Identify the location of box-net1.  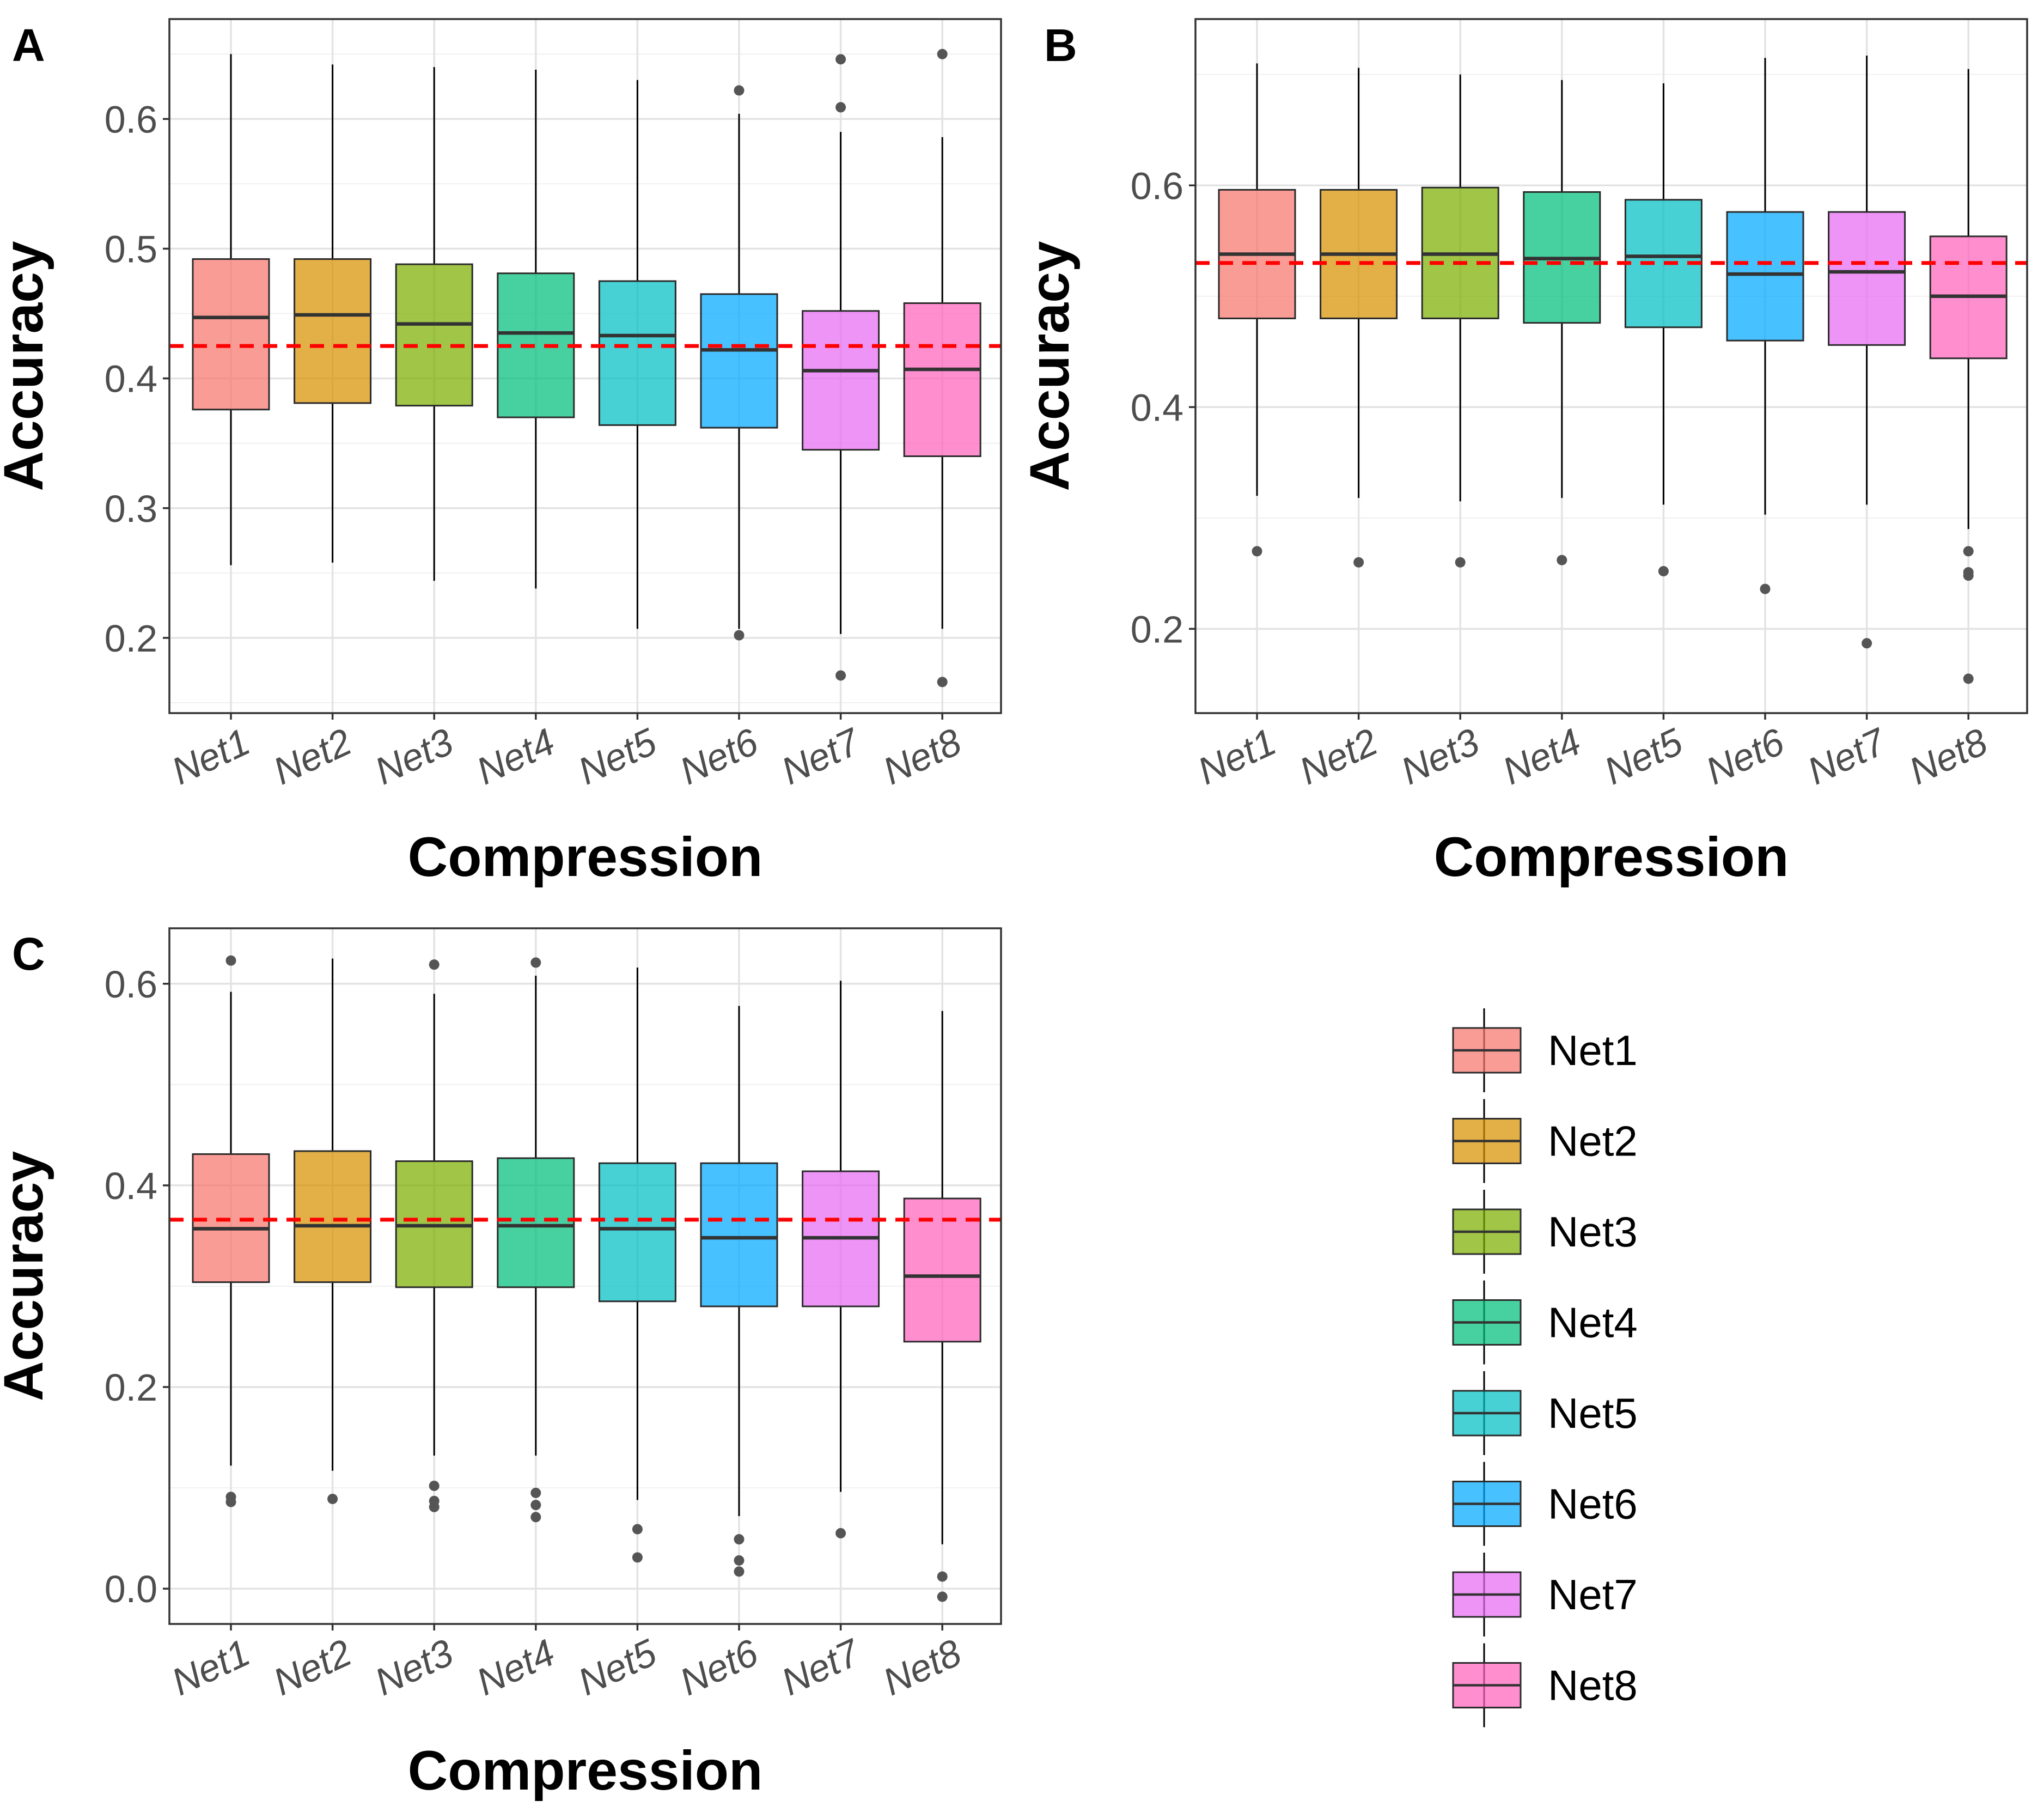
(231, 309).